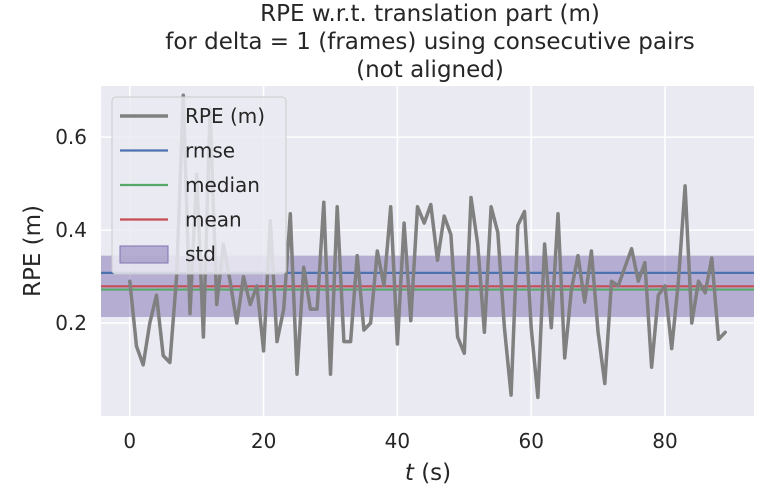 The width and height of the screenshot is (769, 494). Describe the element at coordinates (71, 137) in the screenshot. I see `y-tick-label: 0.6` at that location.